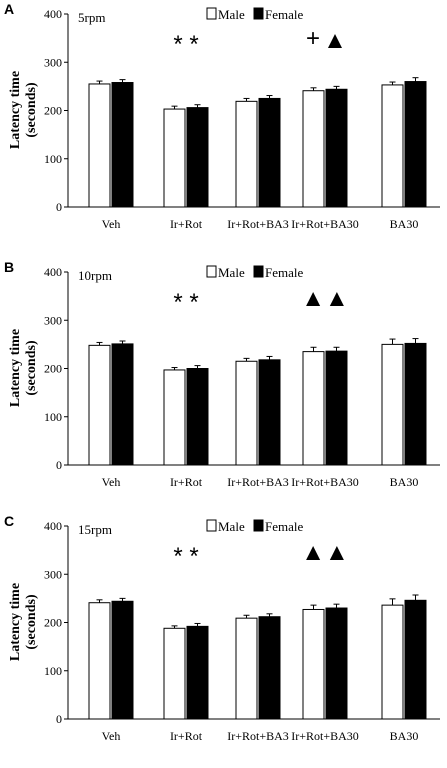  Describe the element at coordinates (95, 275) in the screenshot. I see `panel-title: 10rpm` at that location.